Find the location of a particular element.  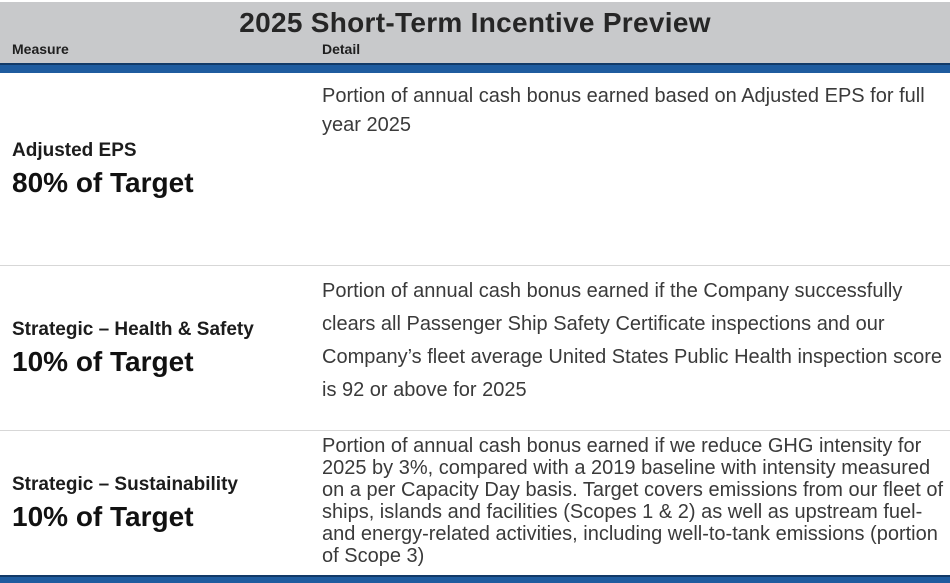

column-header-row: Measure Detail is located at coordinates (475, 49).